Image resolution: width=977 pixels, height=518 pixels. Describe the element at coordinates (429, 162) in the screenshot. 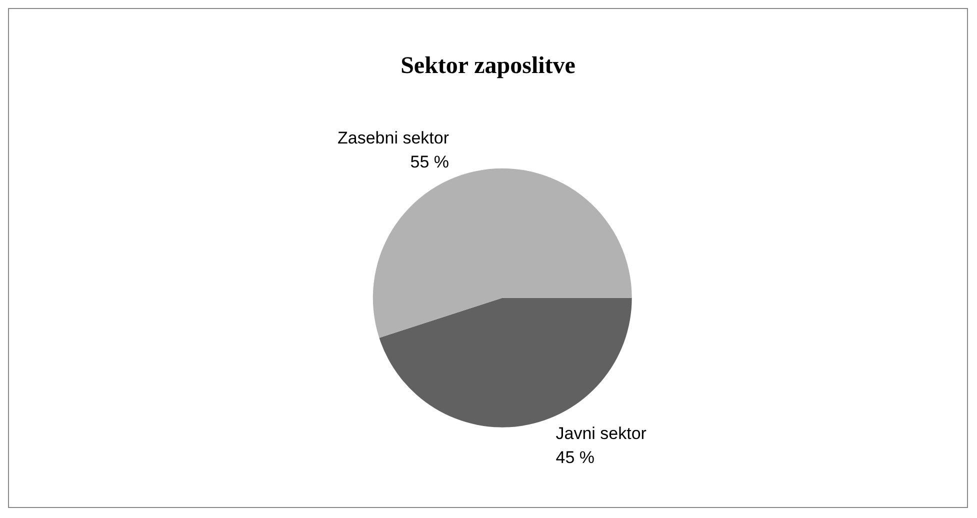

I see `data-label: 55 %` at that location.